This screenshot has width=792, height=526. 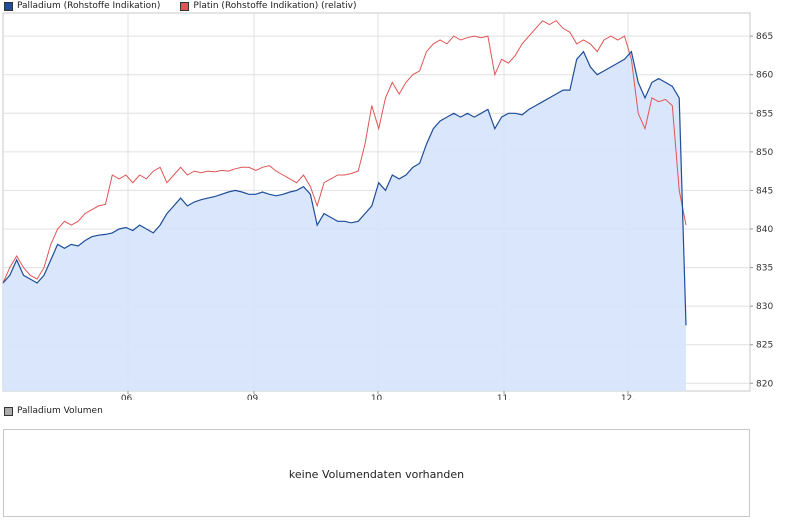 What do you see at coordinates (275, 6) in the screenshot?
I see `legend-label-platin: Platin (Rohstoffe Indikation) (relativ)` at bounding box center [275, 6].